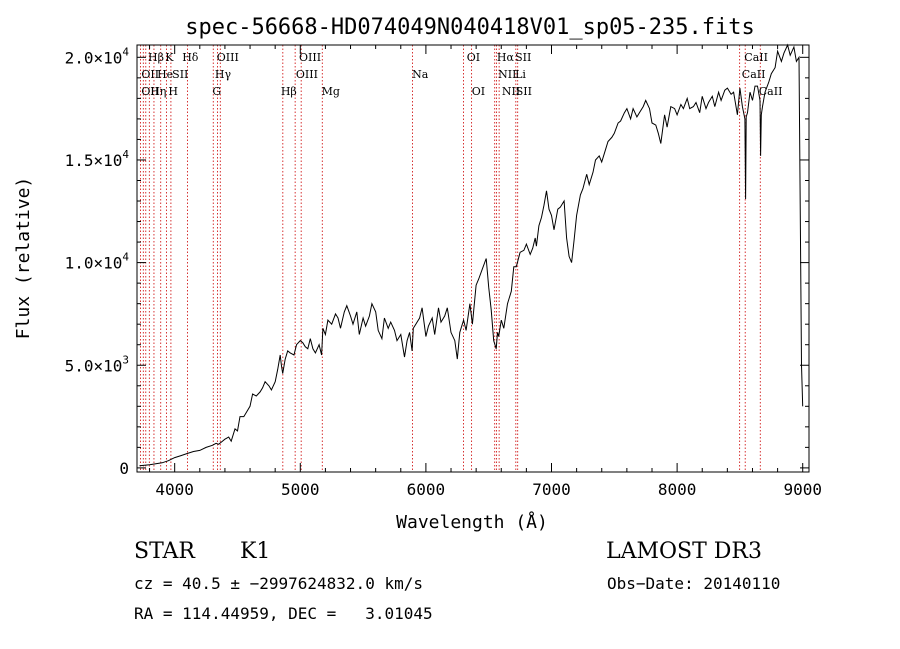 The height and width of the screenshot is (649, 900). I want to click on y-tick-label: 1.0×10⁴, so click(97, 262).